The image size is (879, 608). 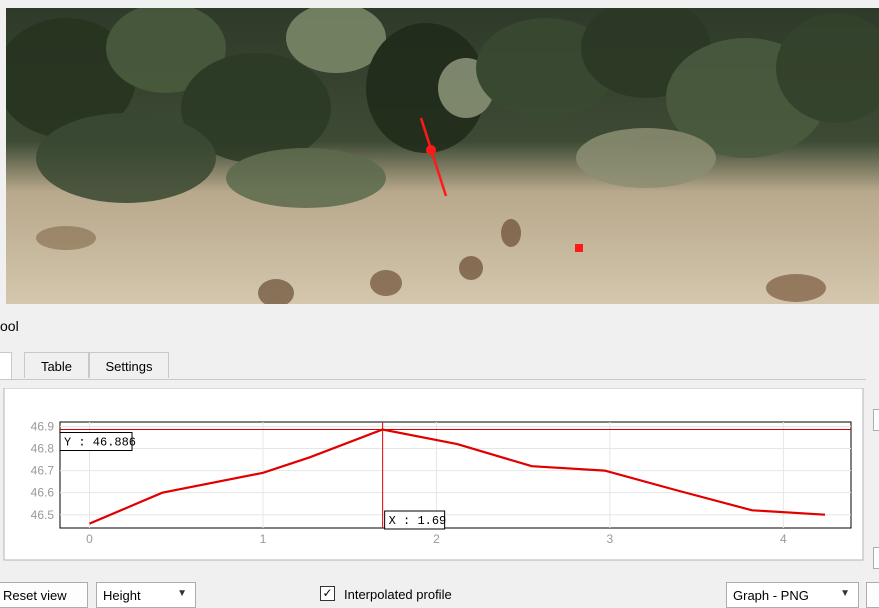 What do you see at coordinates (89, 539) in the screenshot?
I see `x-tick-label: 0` at bounding box center [89, 539].